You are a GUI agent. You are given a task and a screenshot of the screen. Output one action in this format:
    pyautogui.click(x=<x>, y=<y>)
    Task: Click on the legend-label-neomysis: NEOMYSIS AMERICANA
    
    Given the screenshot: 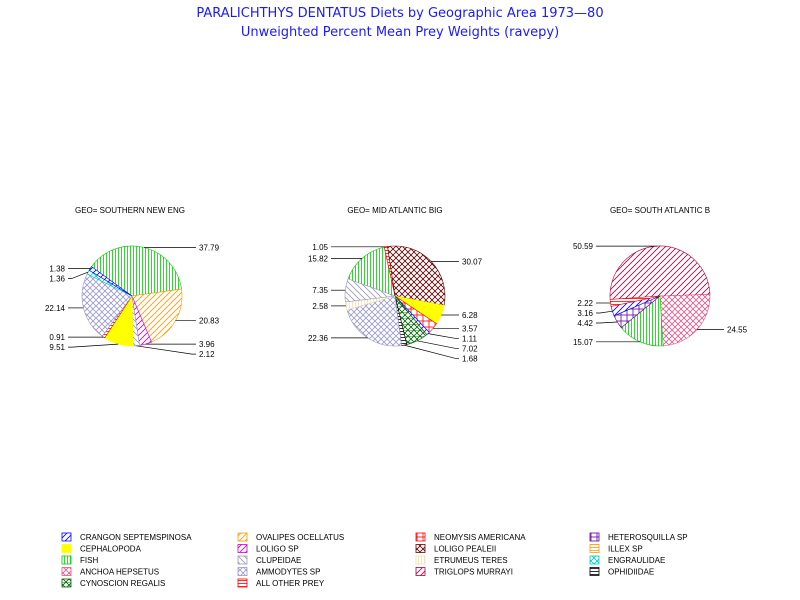 What is the action you would take?
    pyautogui.click(x=480, y=537)
    